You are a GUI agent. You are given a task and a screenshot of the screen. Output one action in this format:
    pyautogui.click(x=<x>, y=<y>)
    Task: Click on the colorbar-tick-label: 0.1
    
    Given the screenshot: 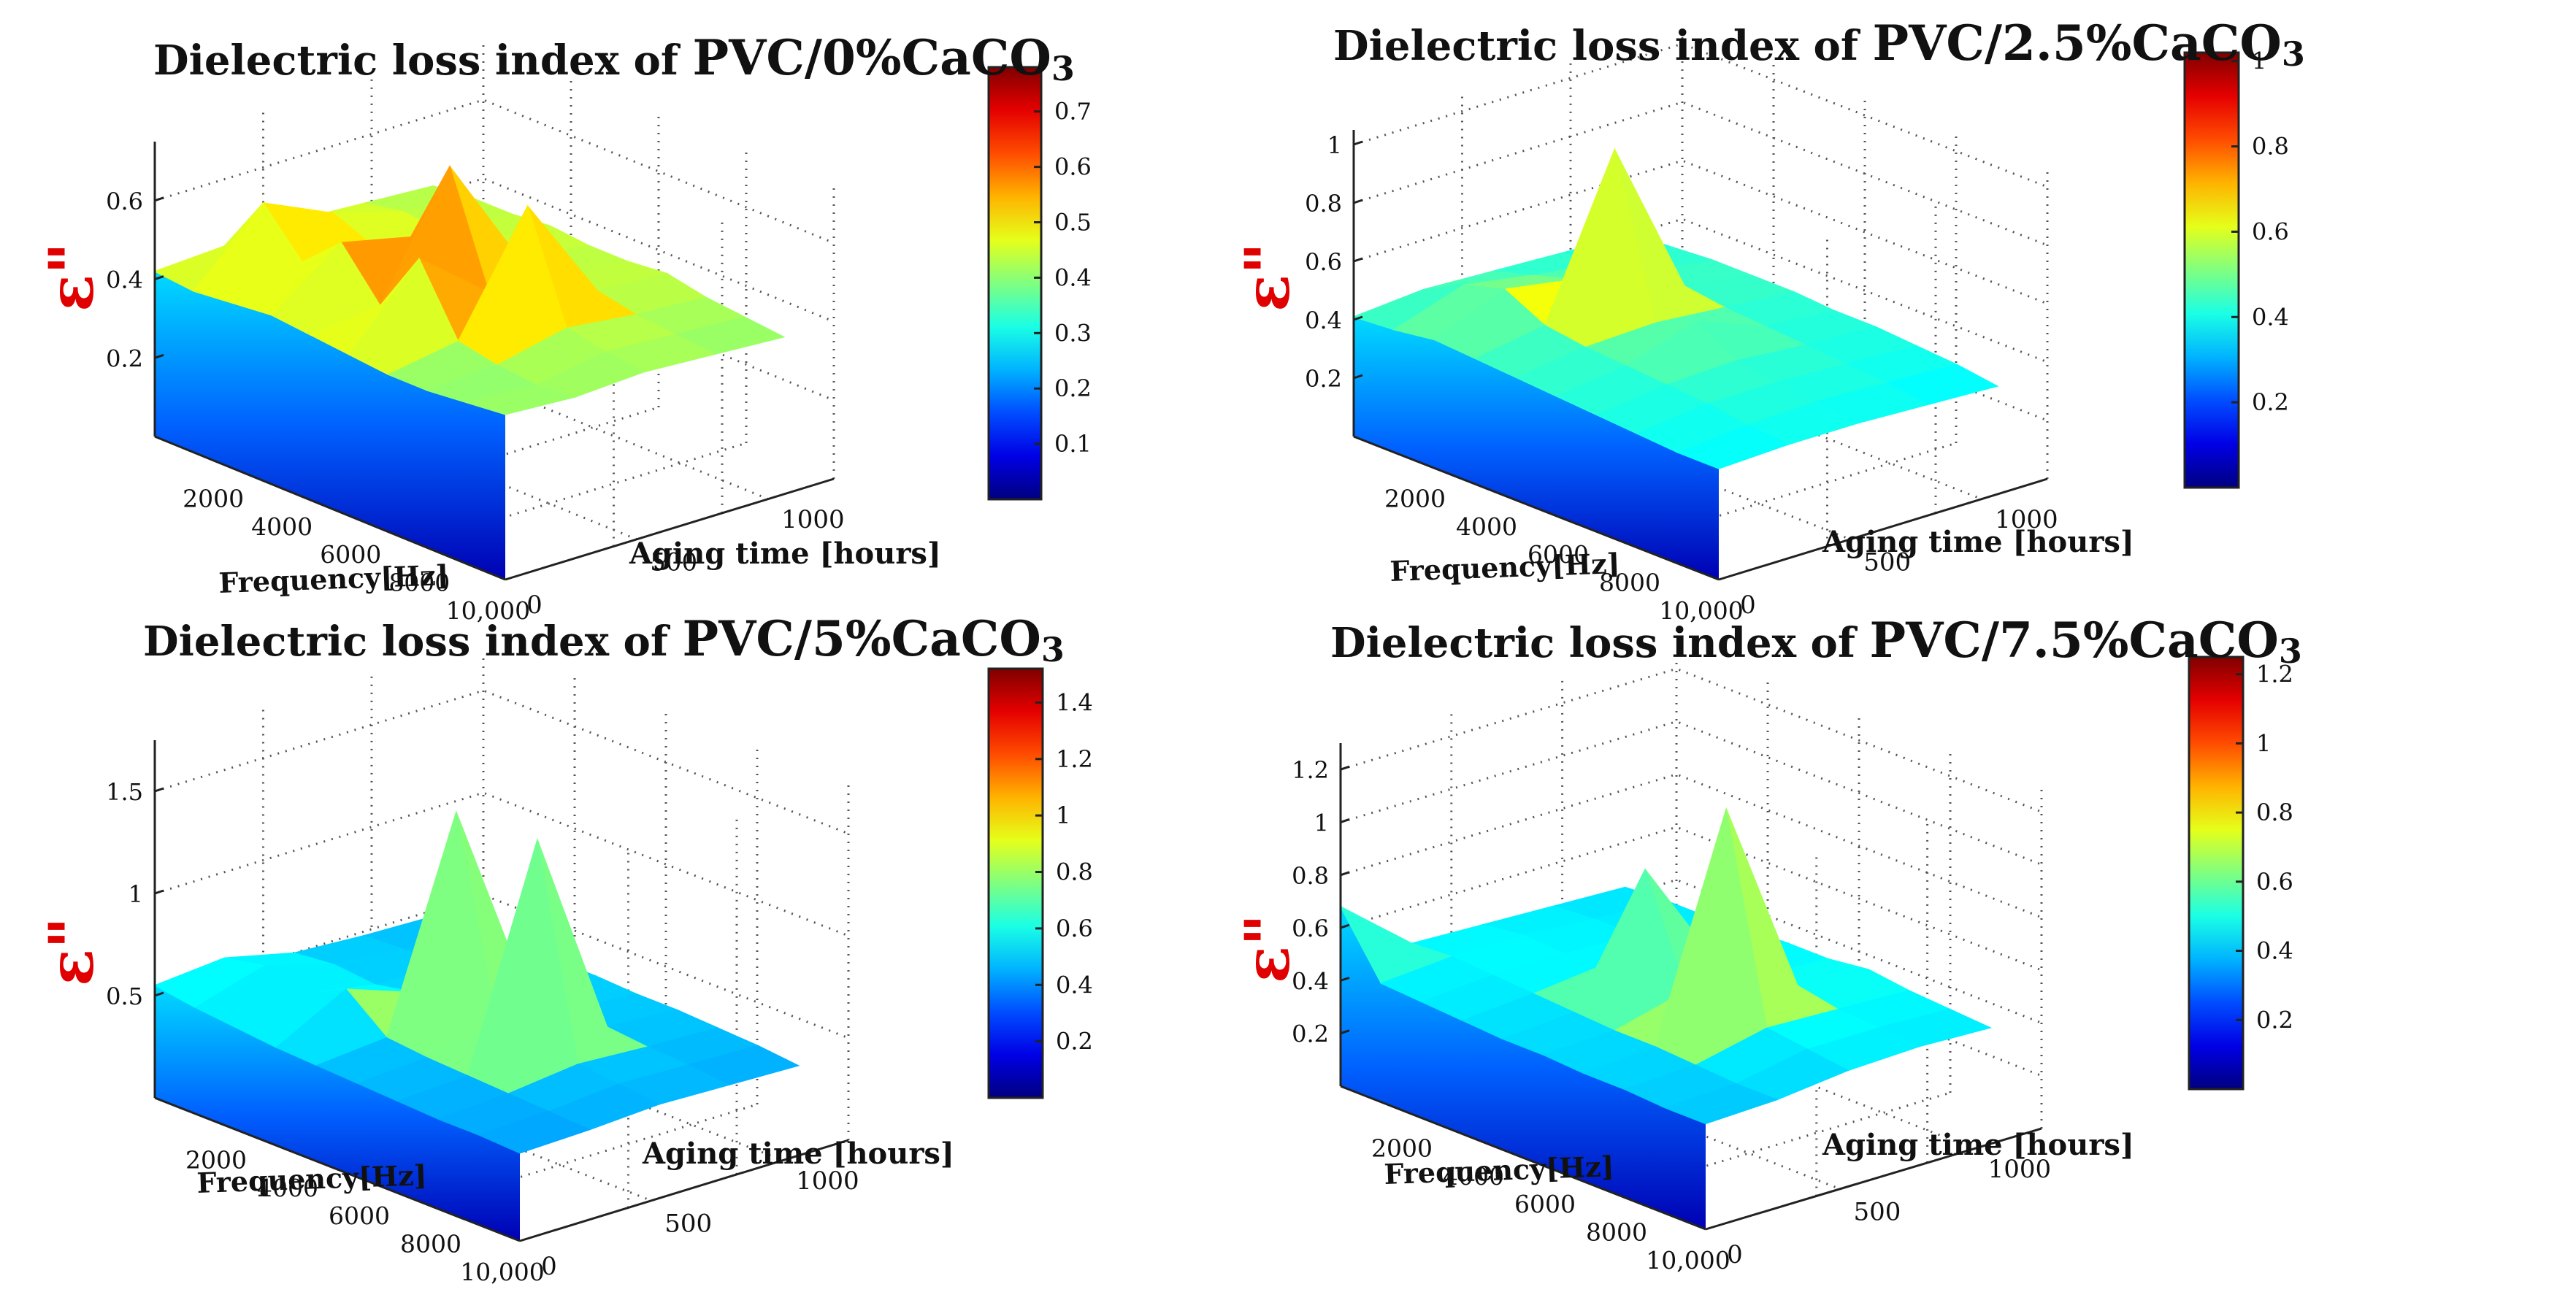 What is the action you would take?
    pyautogui.click(x=1073, y=444)
    